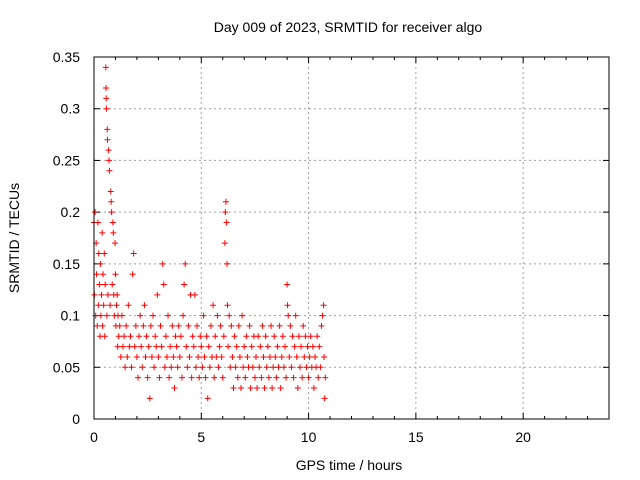 The image size is (640, 480). Describe the element at coordinates (201, 437) in the screenshot. I see `x-tick-label: 5` at that location.